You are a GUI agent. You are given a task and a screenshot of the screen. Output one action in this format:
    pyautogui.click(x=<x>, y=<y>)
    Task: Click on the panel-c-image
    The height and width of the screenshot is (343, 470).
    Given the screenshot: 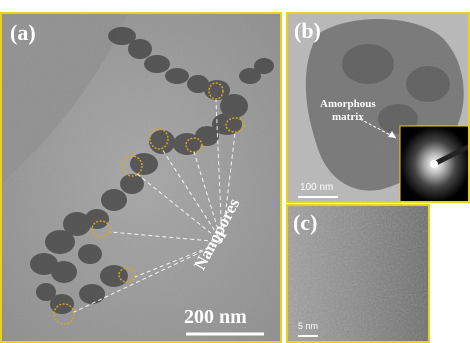 What is the action you would take?
    pyautogui.click(x=358, y=273)
    